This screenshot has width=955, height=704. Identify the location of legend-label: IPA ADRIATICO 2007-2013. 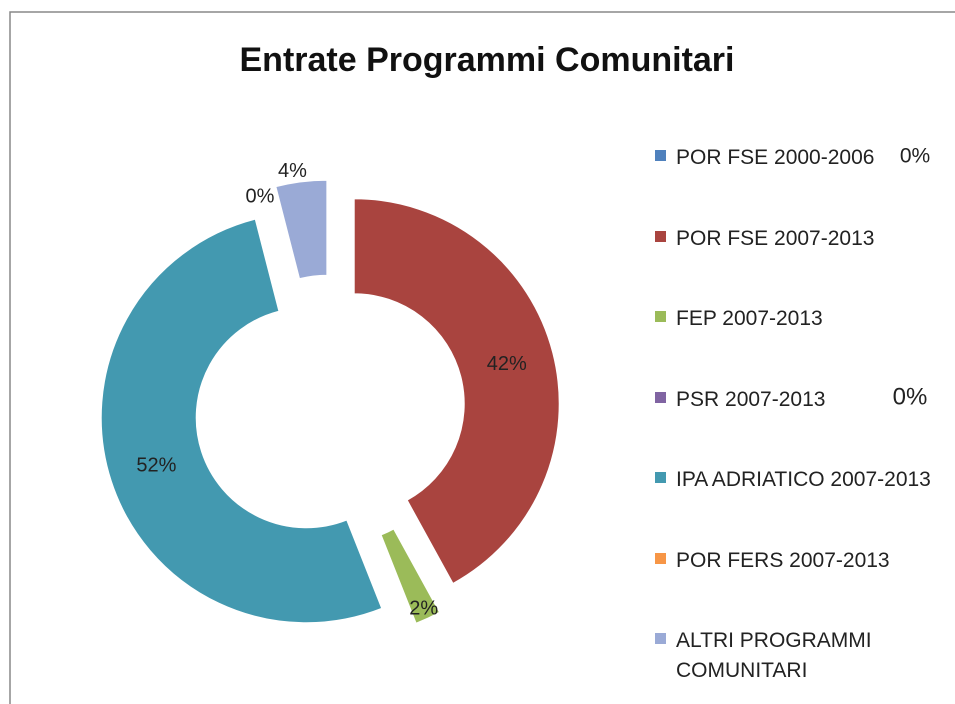
(803, 479).